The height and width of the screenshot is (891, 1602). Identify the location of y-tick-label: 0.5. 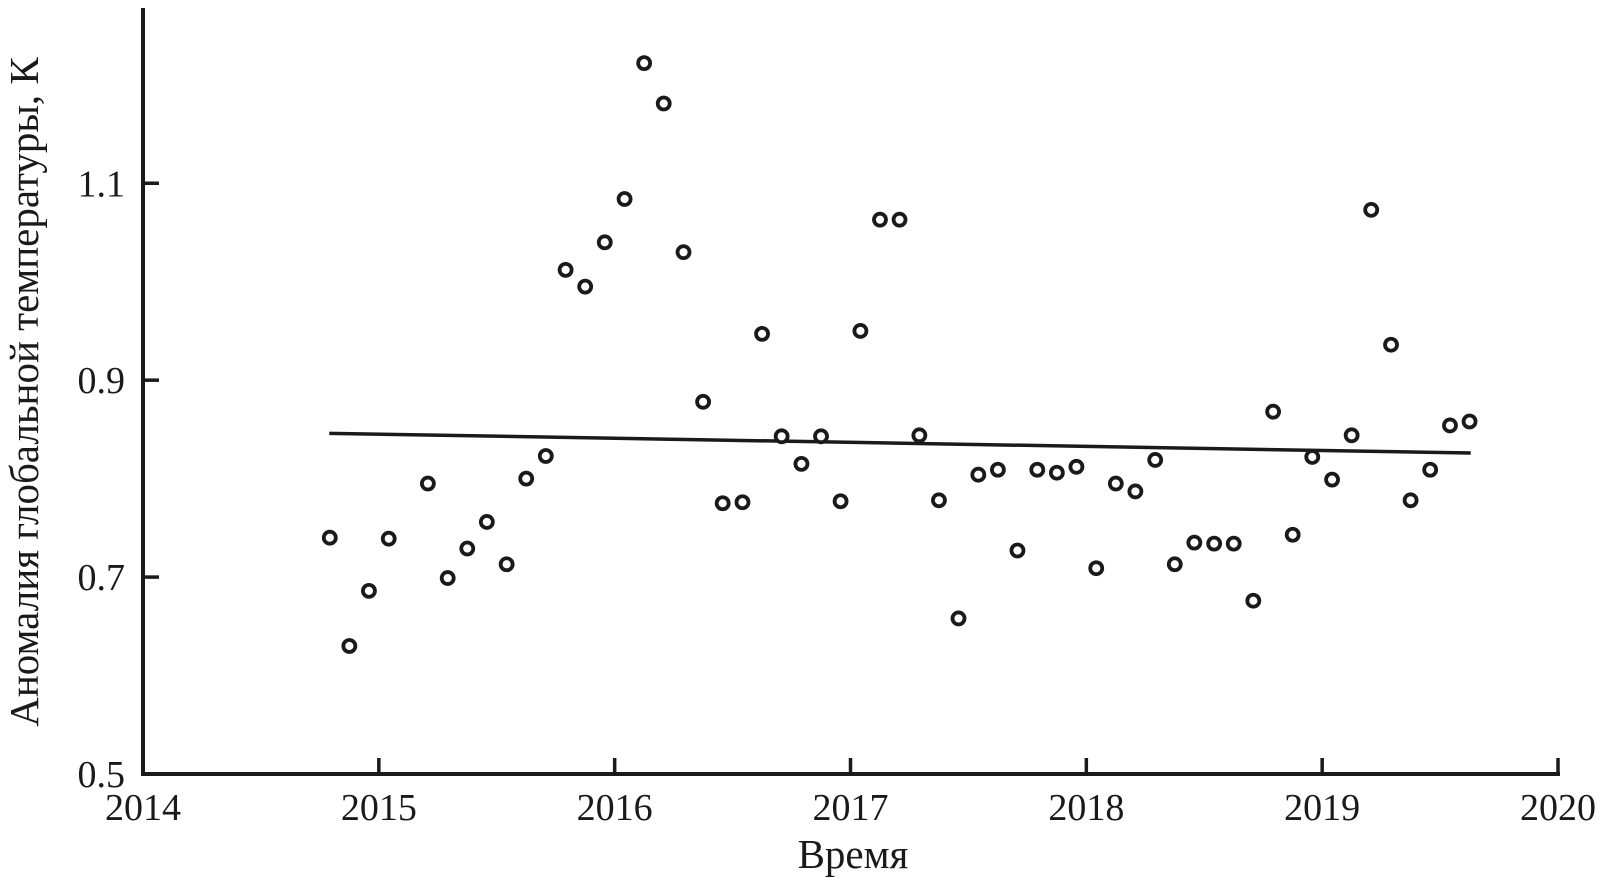
(102, 775).